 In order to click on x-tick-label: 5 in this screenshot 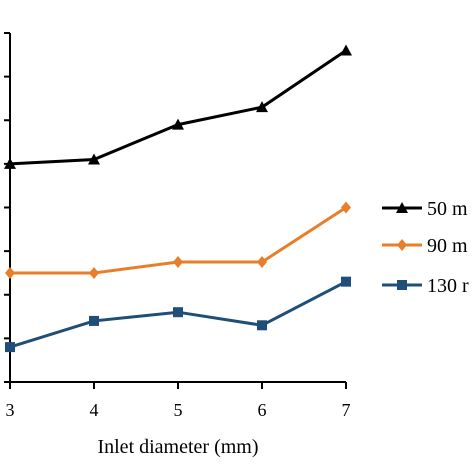, I will do `click(178, 410)`.